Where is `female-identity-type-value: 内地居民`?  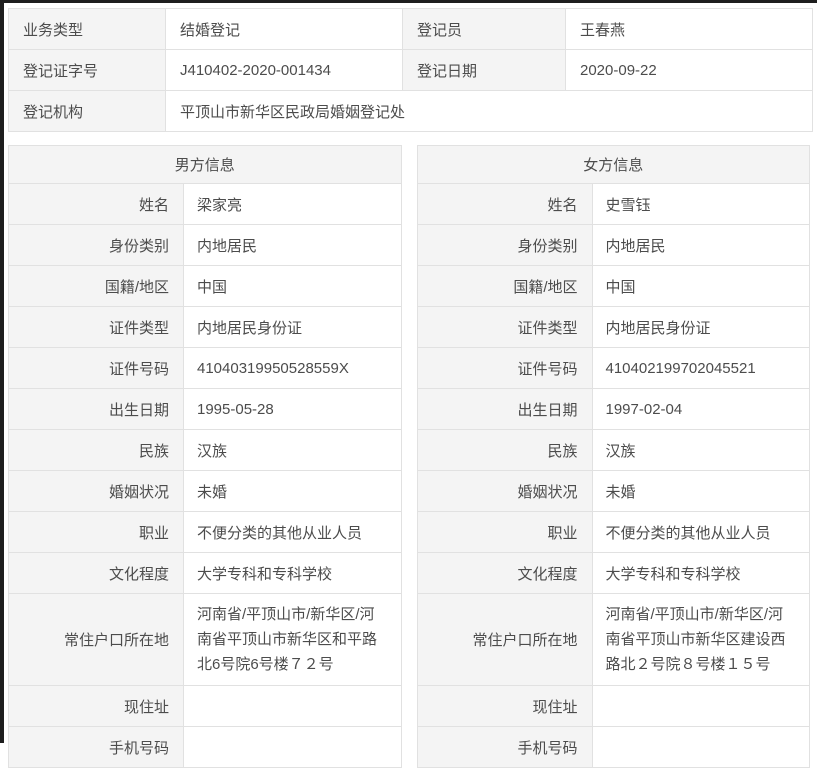
female-identity-type-value: 内地居民 is located at coordinates (700, 245).